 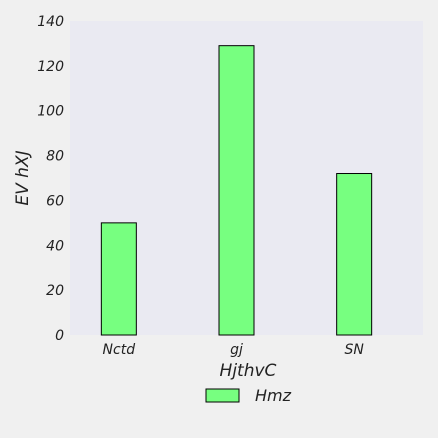 What do you see at coordinates (118, 279) in the screenshot?
I see `bar-Nctd` at bounding box center [118, 279].